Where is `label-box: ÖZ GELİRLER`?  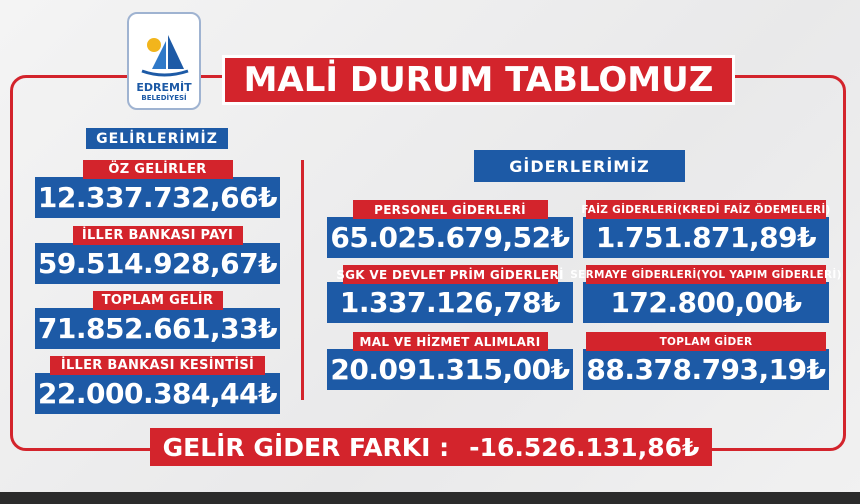
label-box: ÖZ GELİRLER is located at coordinates (157, 169).